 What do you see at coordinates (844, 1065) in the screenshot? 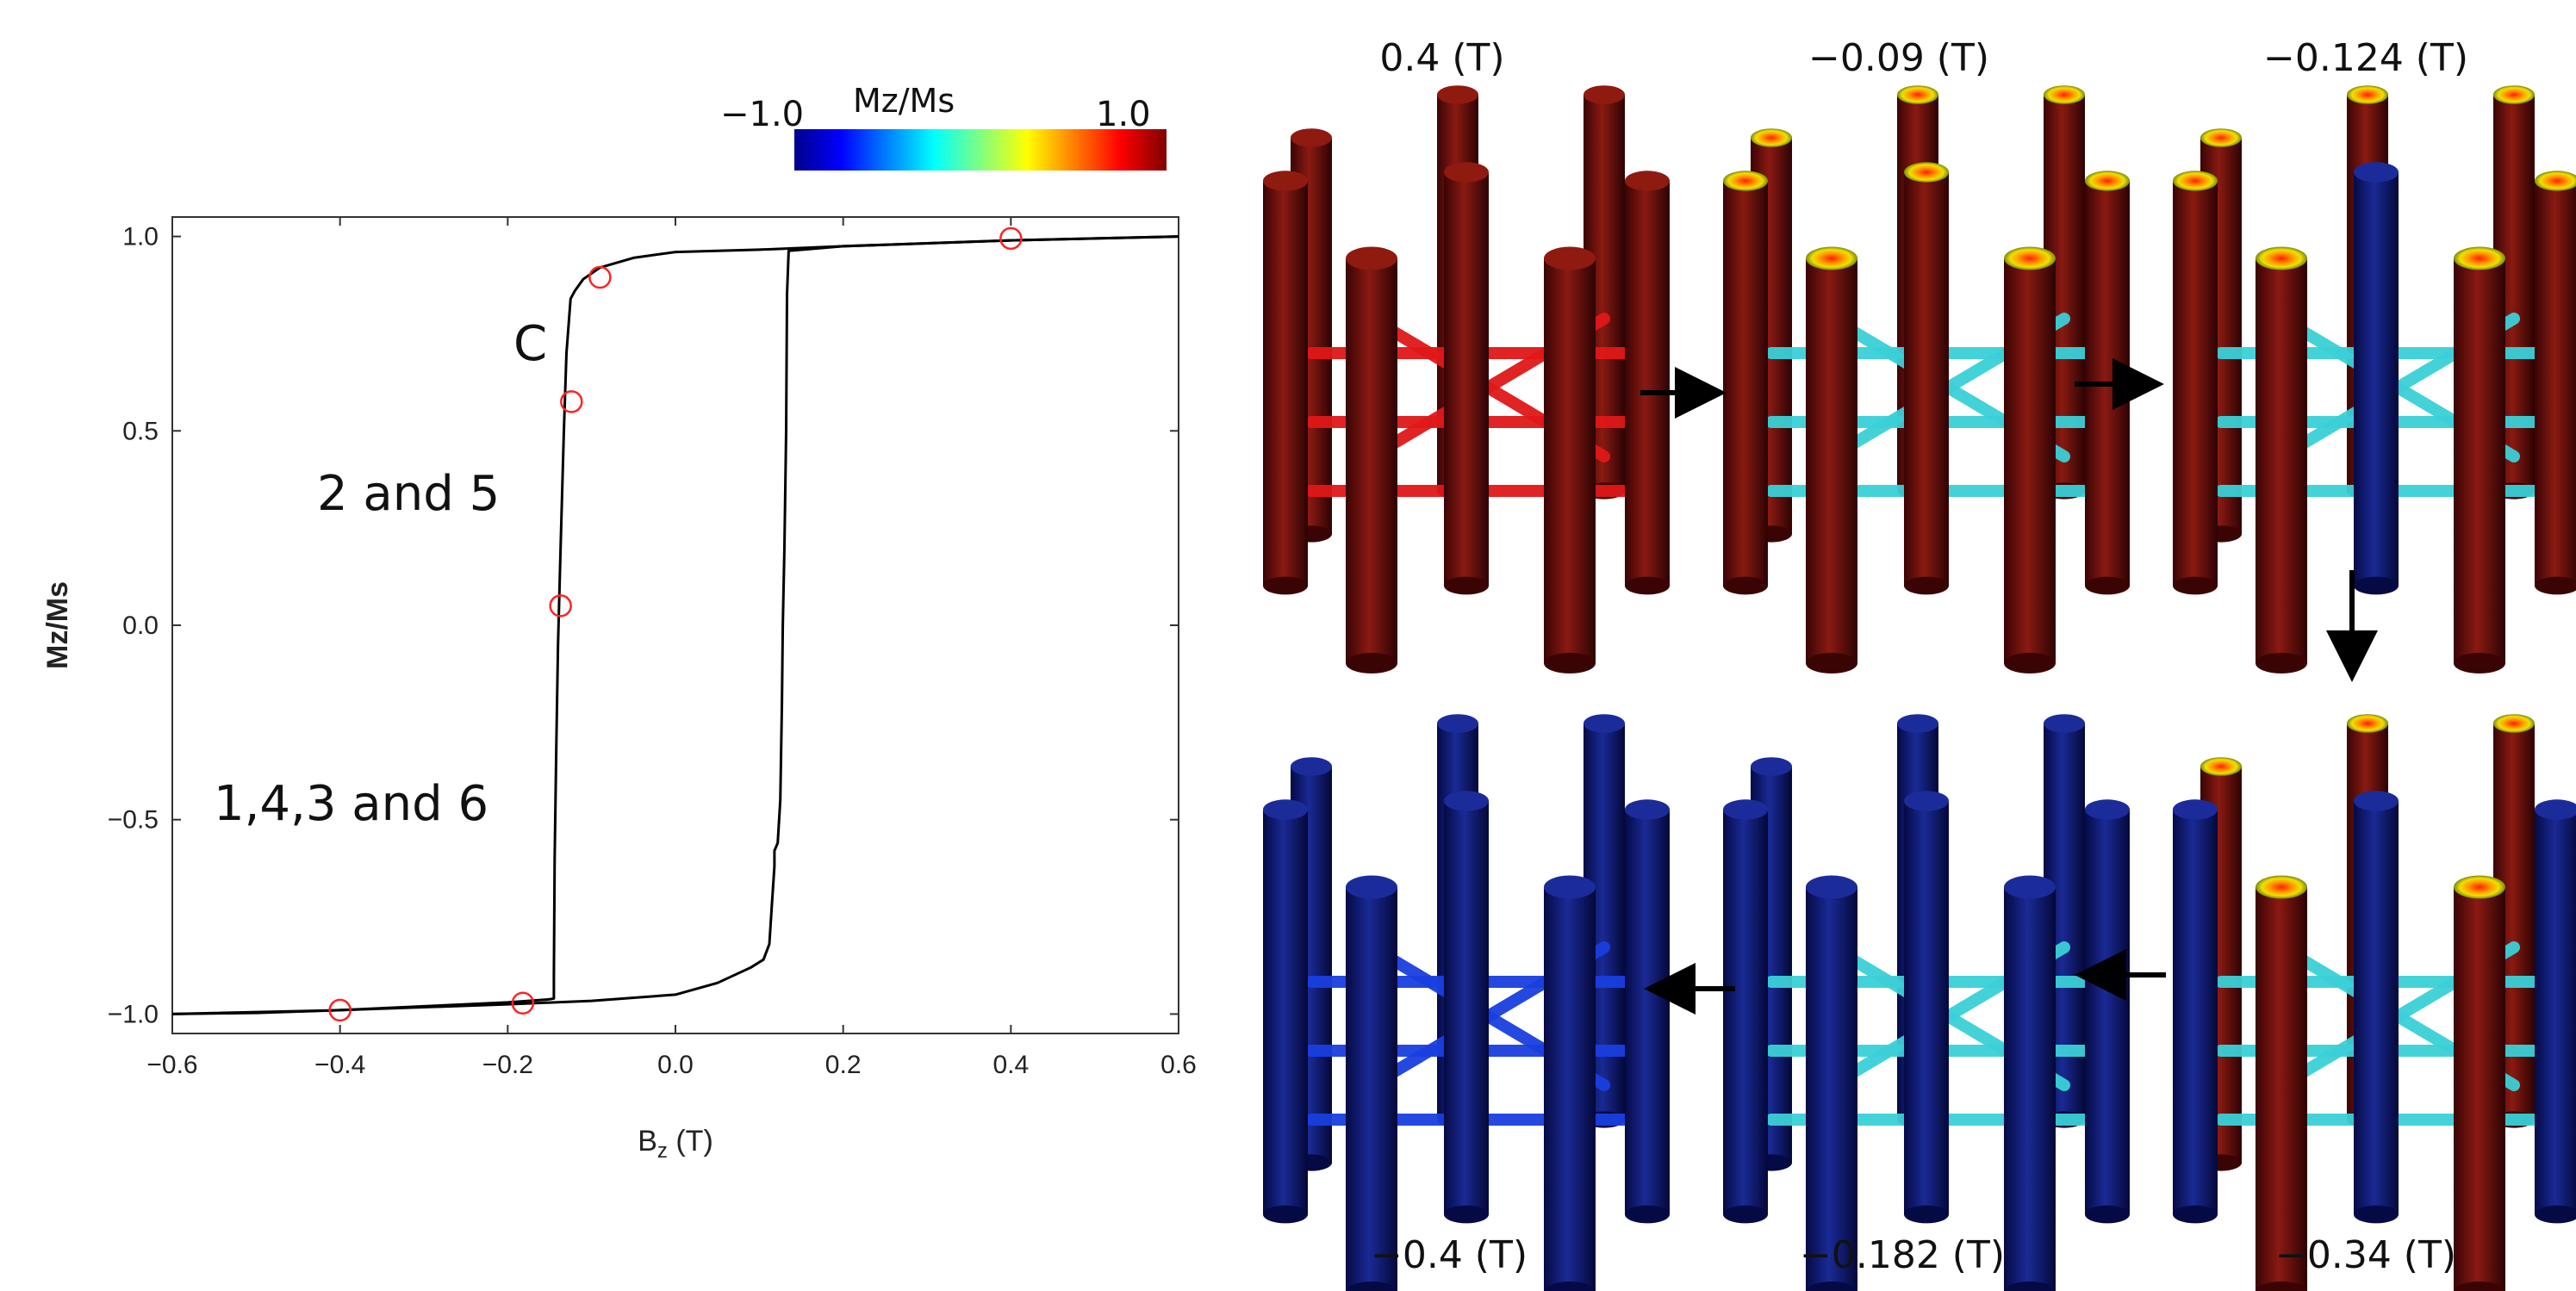
I see `x-tick-label: 0.2` at bounding box center [844, 1065].